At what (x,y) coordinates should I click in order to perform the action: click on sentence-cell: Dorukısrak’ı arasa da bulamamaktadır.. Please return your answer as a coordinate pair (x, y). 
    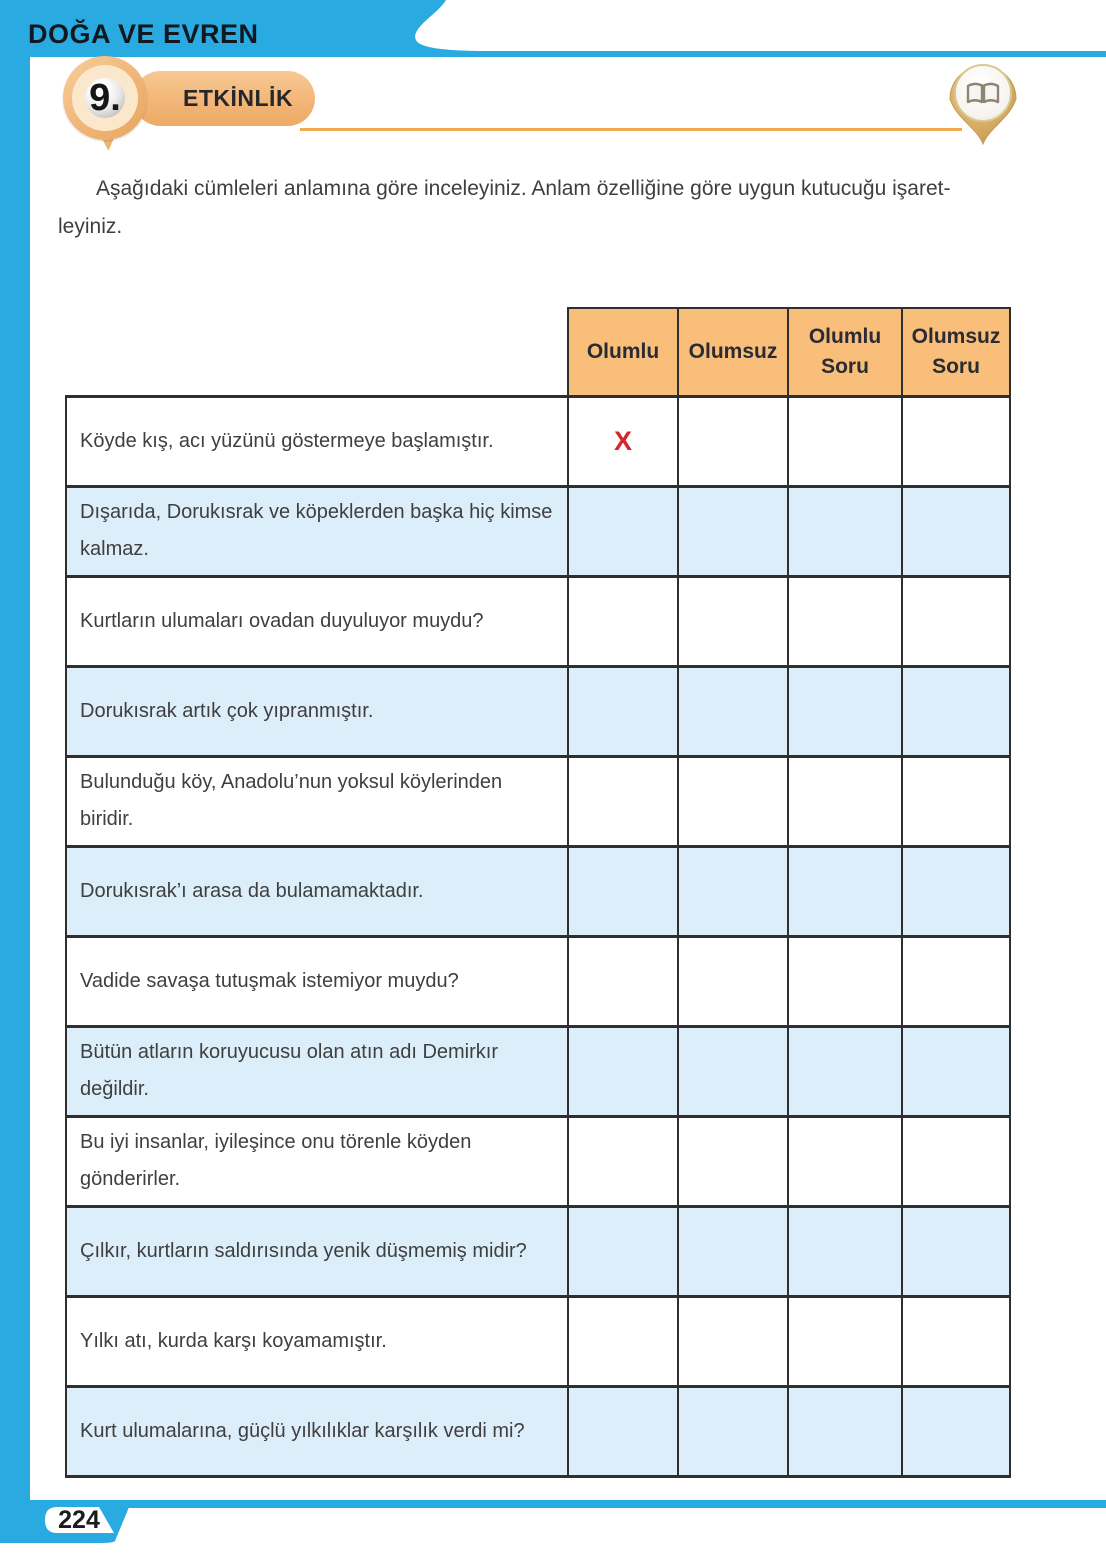
    Looking at the image, I should click on (317, 891).